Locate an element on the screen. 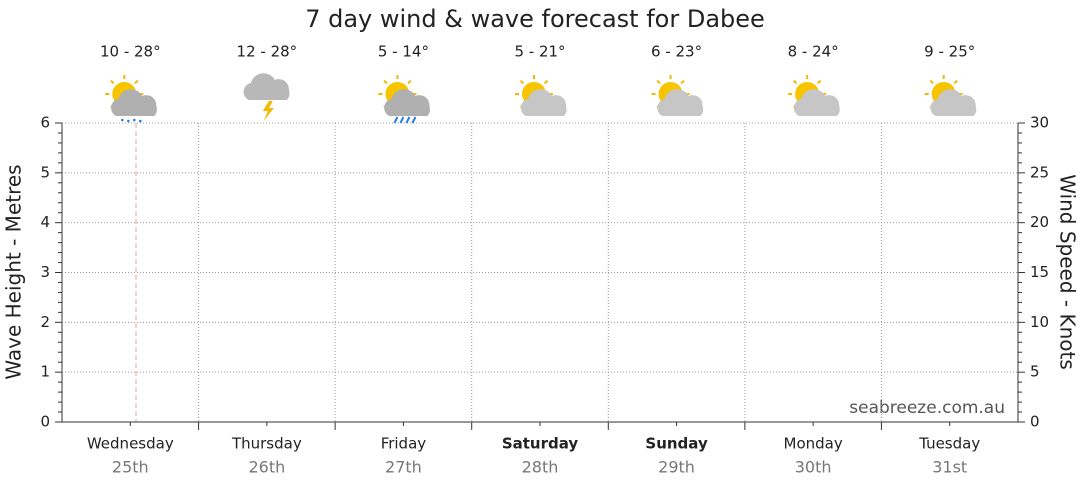 The width and height of the screenshot is (1080, 490). temperature-label: 10 - 28° is located at coordinates (130, 52).